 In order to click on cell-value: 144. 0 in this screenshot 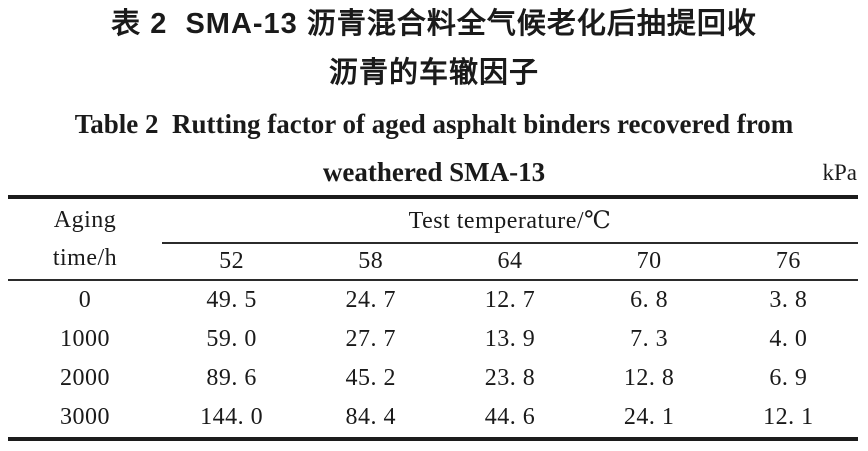, I will do `click(232, 417)`.